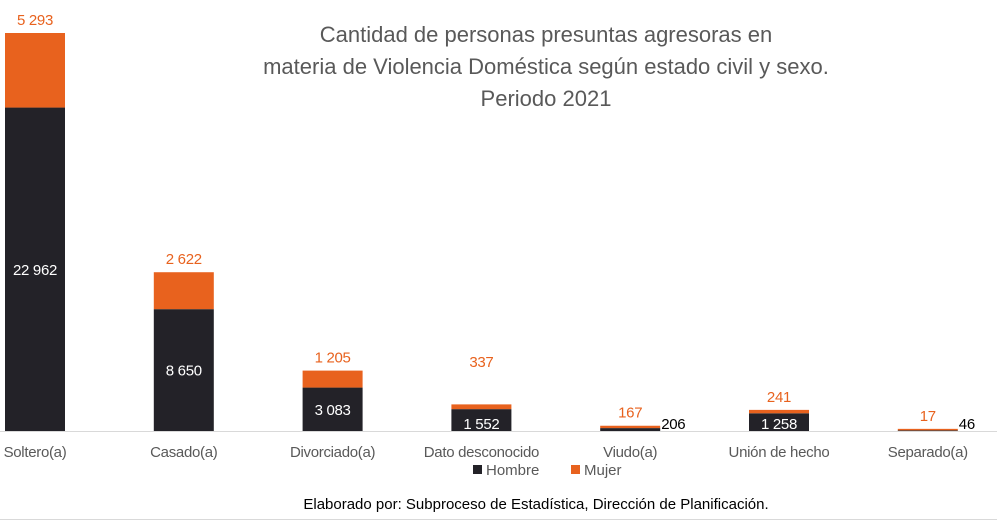 The width and height of the screenshot is (997, 522). I want to click on data-label-mujer-1: 2 622, so click(184, 259).